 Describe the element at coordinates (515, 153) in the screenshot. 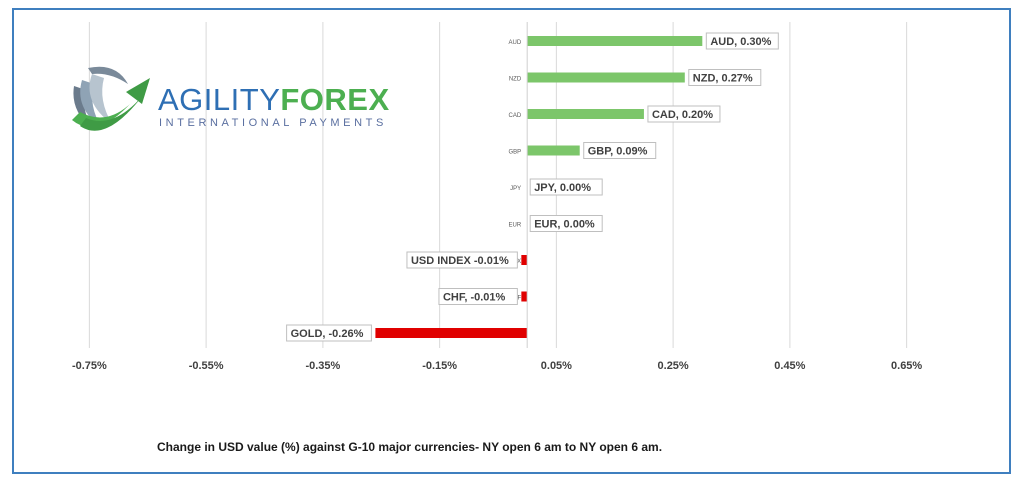

I see `category-label: GBP` at that location.